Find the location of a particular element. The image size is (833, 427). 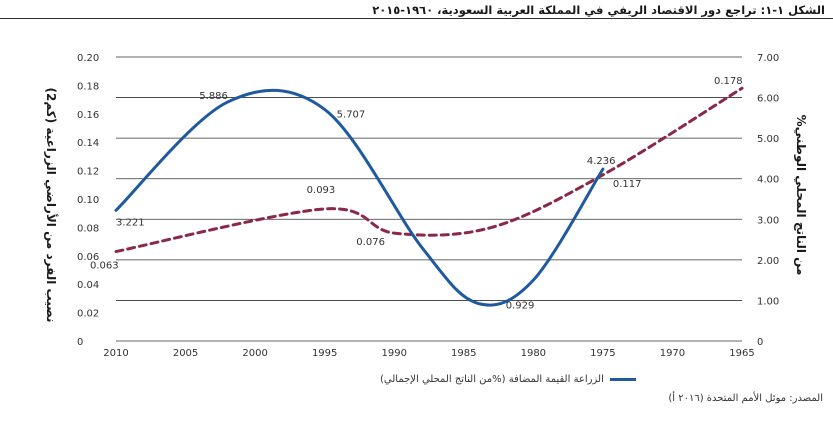

left-axis-title: نصيب الفرد من الأراضي الزراعية (كم2) is located at coordinates (51, 205).